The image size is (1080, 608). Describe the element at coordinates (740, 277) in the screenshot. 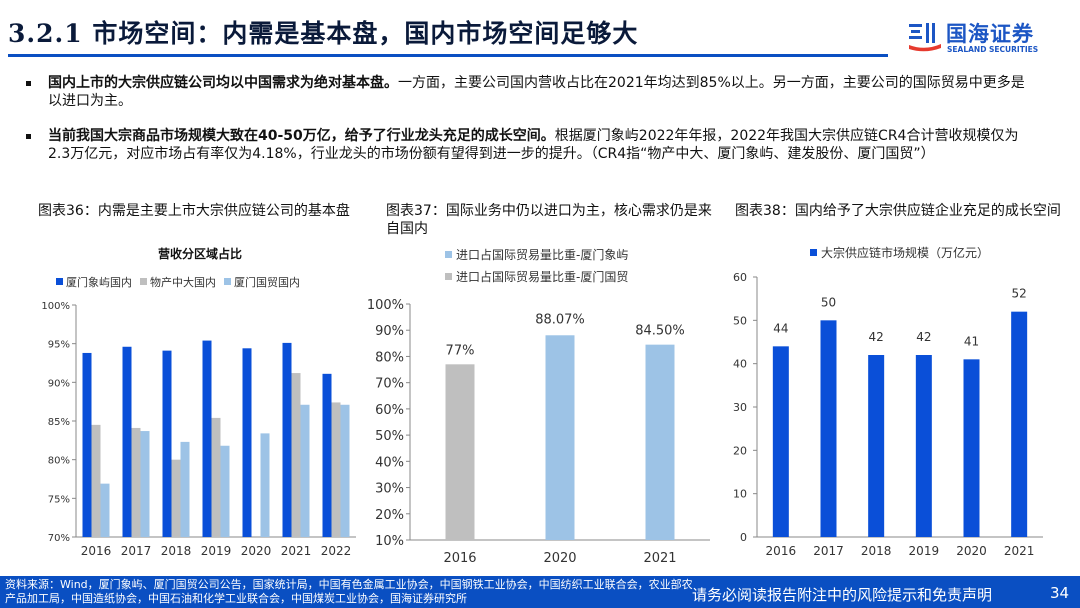

I see `y-tick-label: 60` at that location.